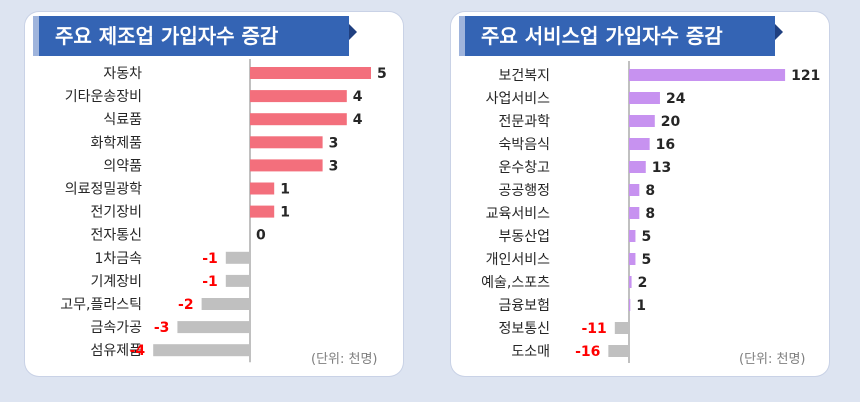  Describe the element at coordinates (665, 145) in the screenshot. I see `value-label: 16` at that location.